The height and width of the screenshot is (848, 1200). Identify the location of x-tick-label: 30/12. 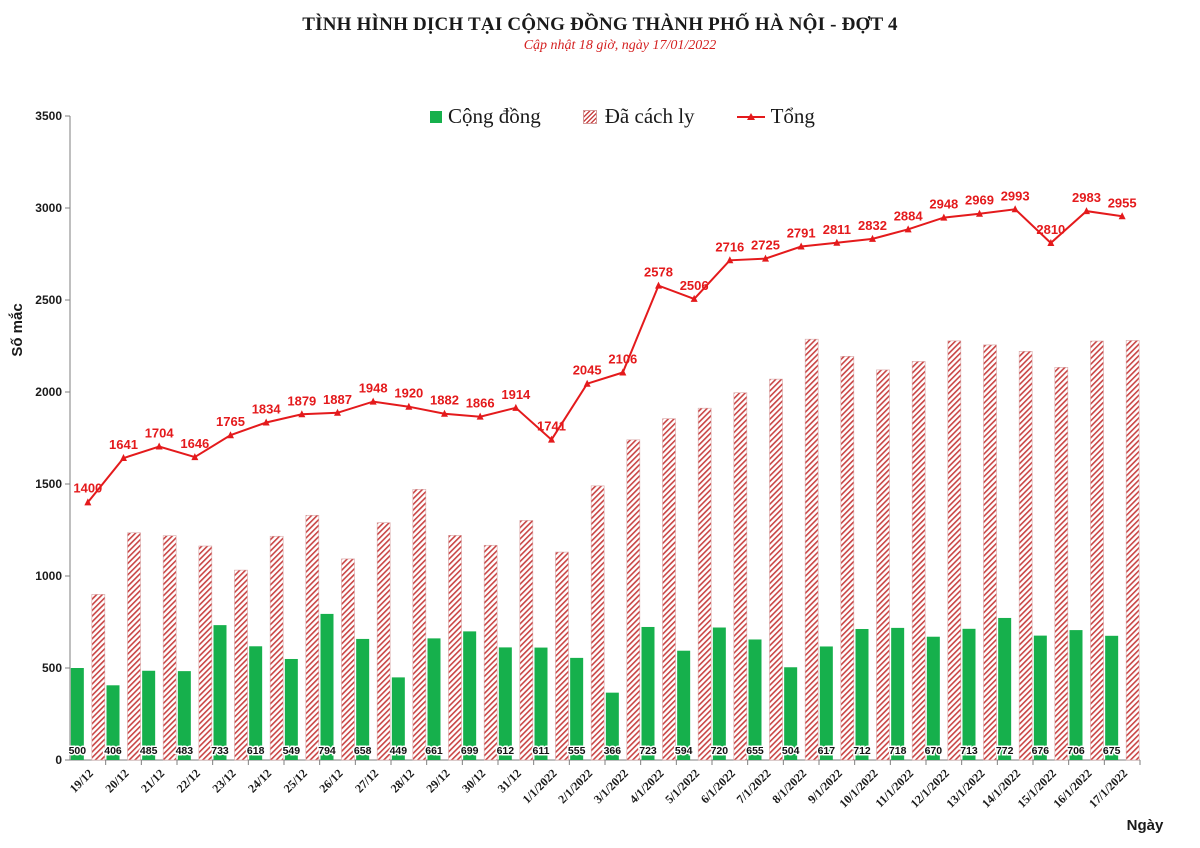
(473, 780).